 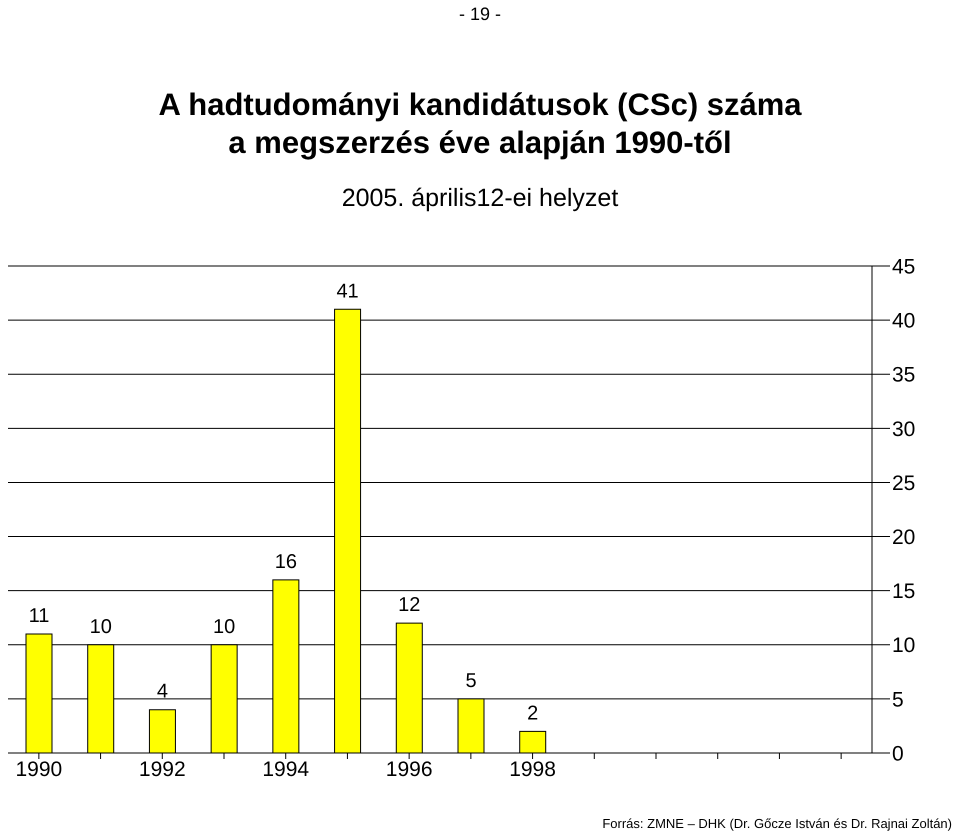 What do you see at coordinates (904, 483) in the screenshot?
I see `y-tick-label: 25` at bounding box center [904, 483].